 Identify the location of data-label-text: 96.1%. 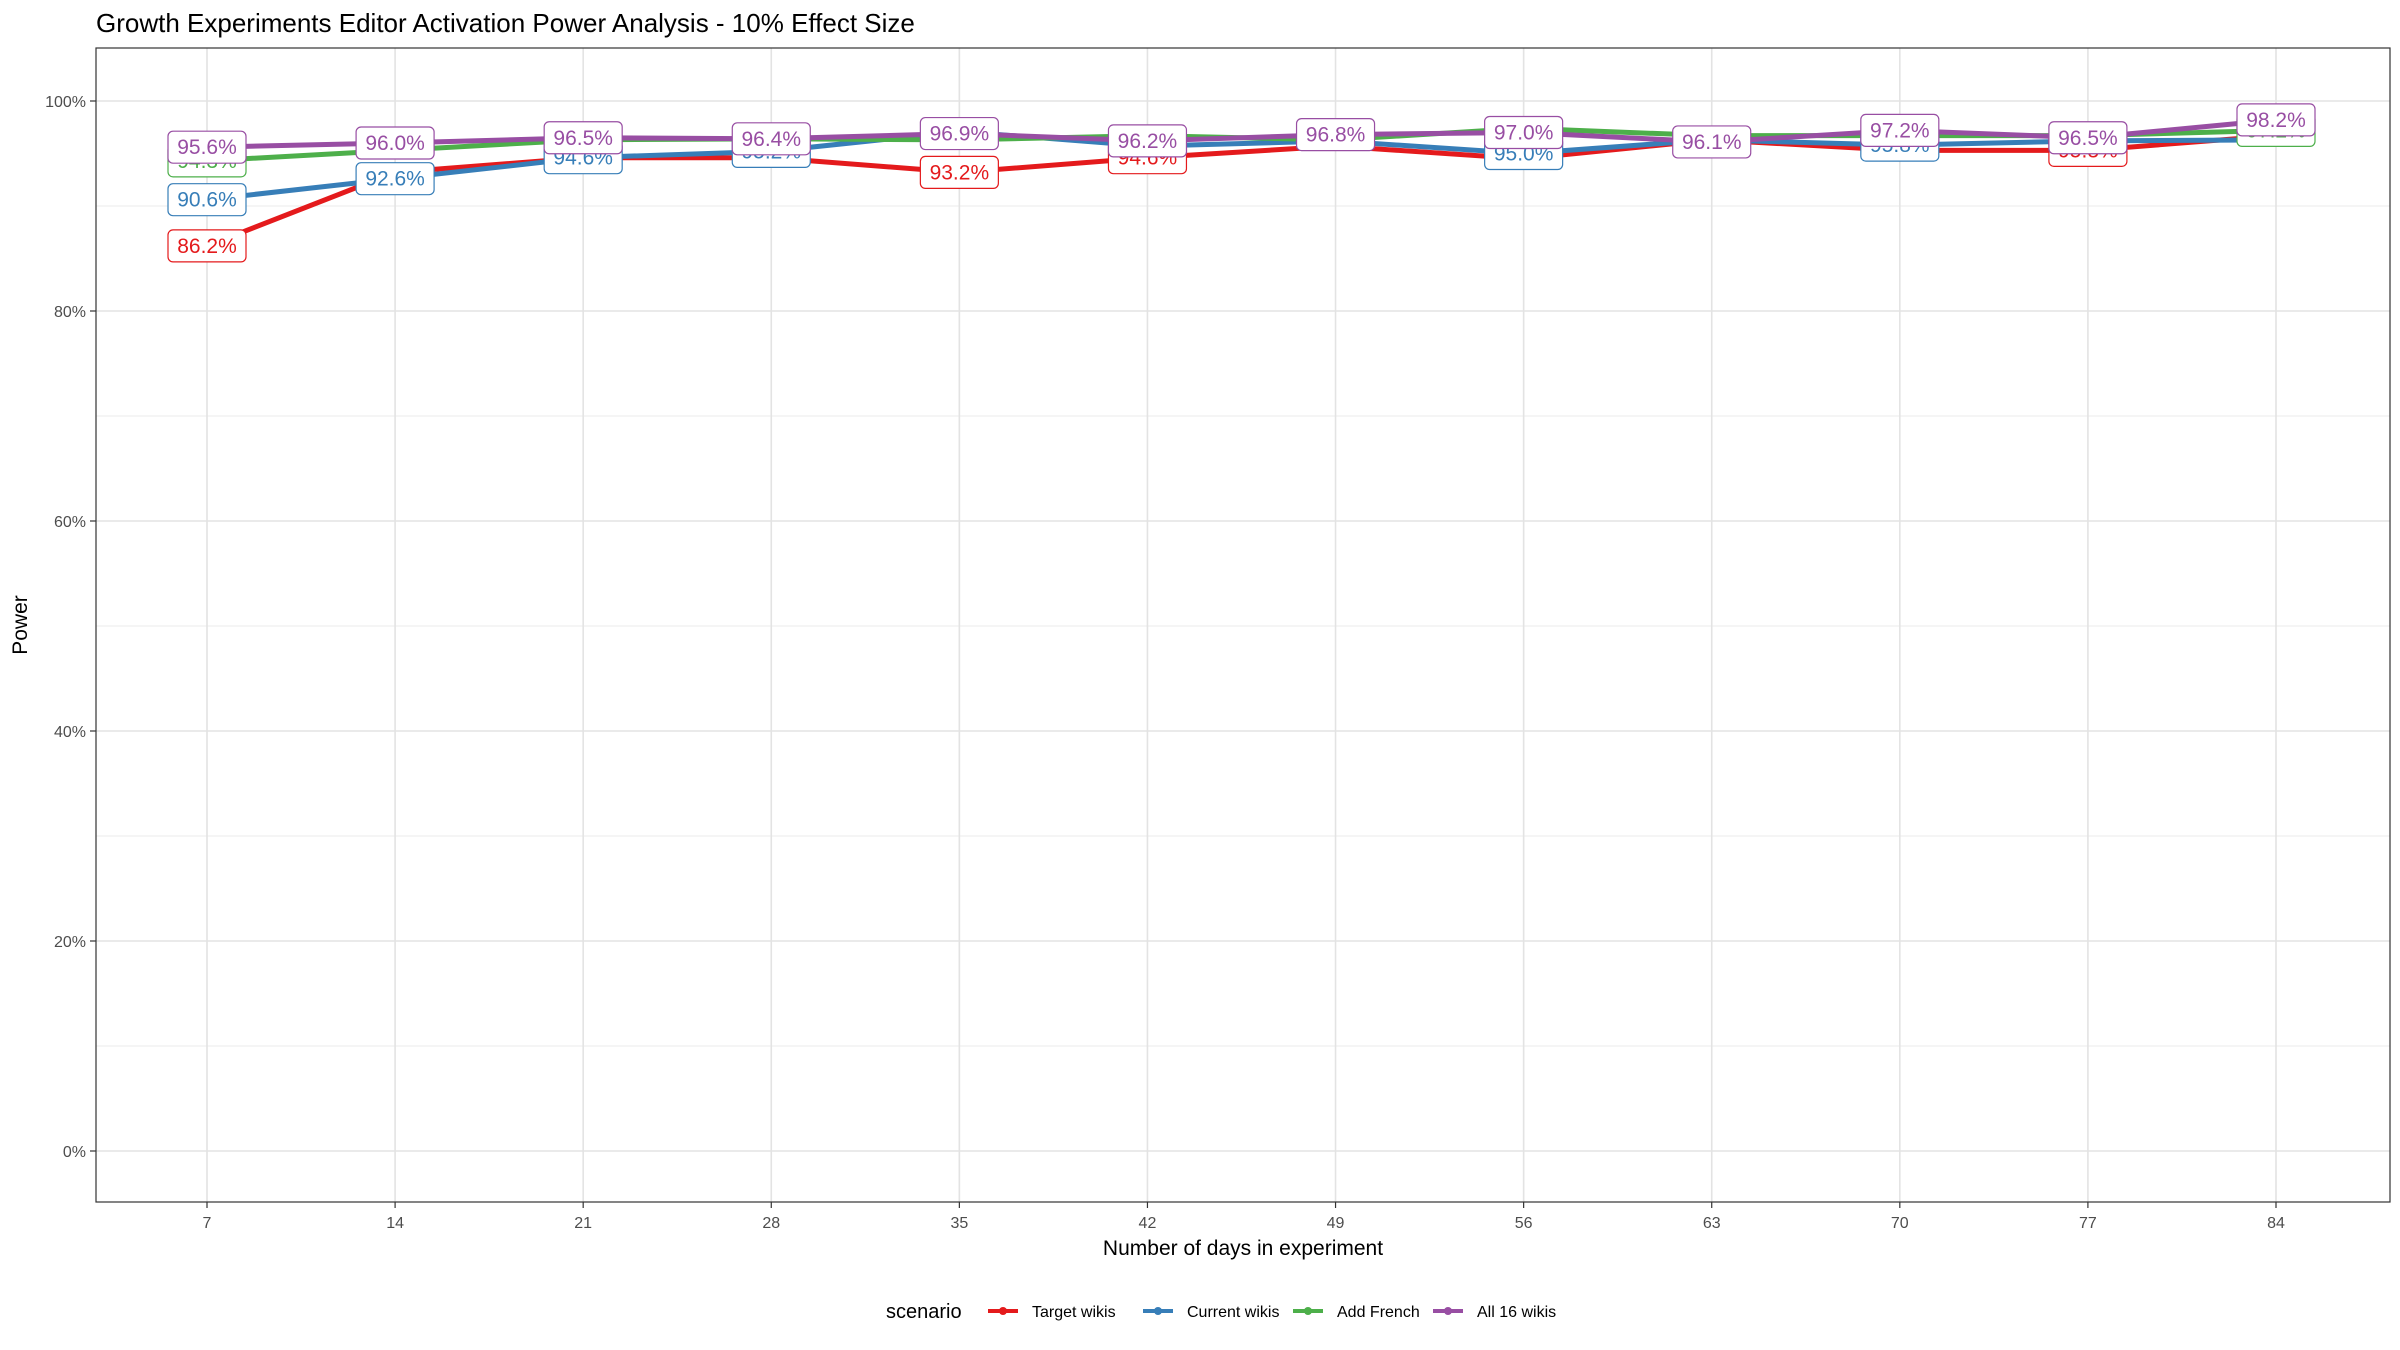
(1712, 142).